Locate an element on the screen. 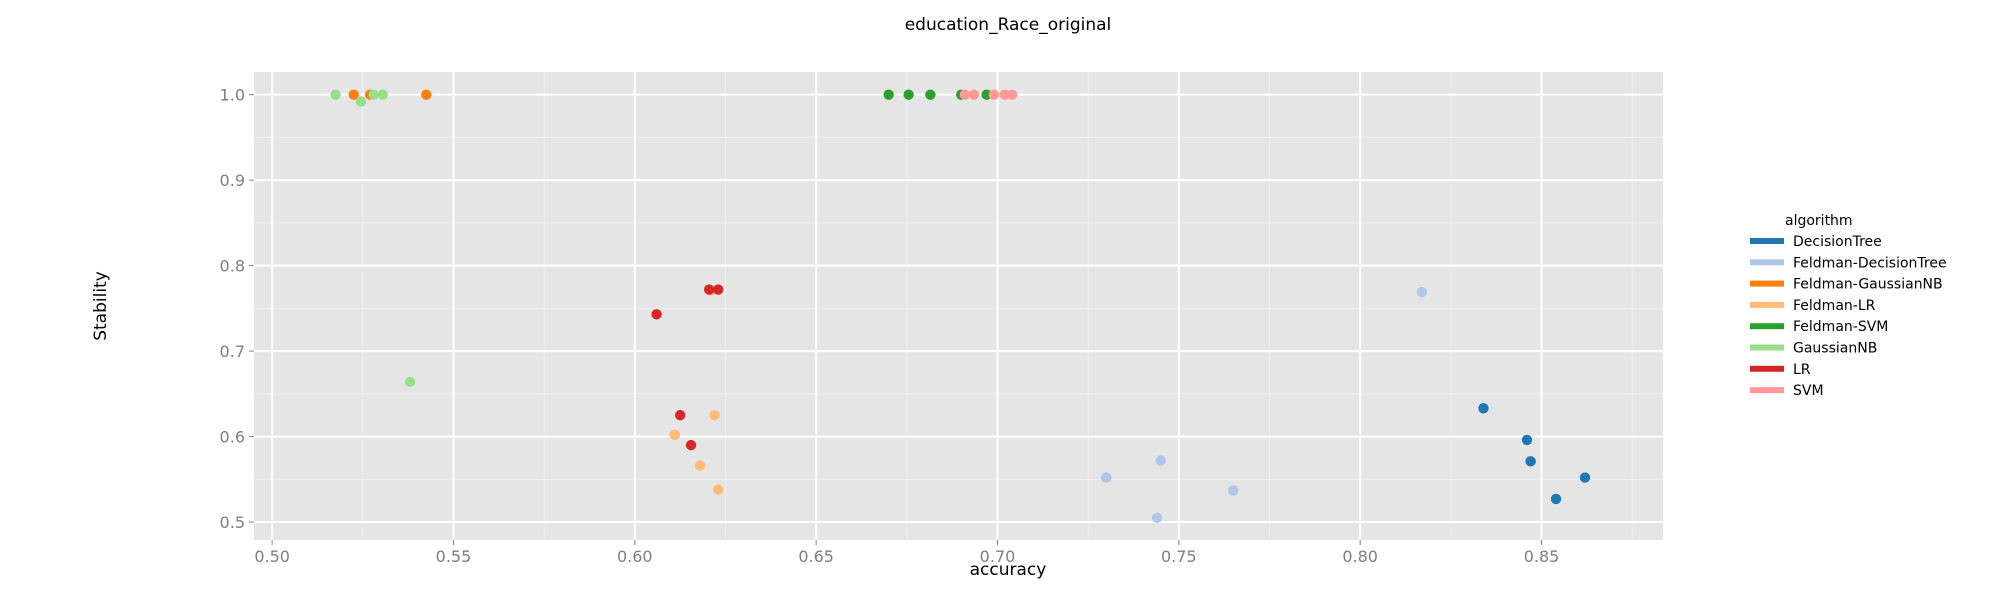 The height and width of the screenshot is (600, 2000). legend-label: GaussianNB is located at coordinates (1835, 349).